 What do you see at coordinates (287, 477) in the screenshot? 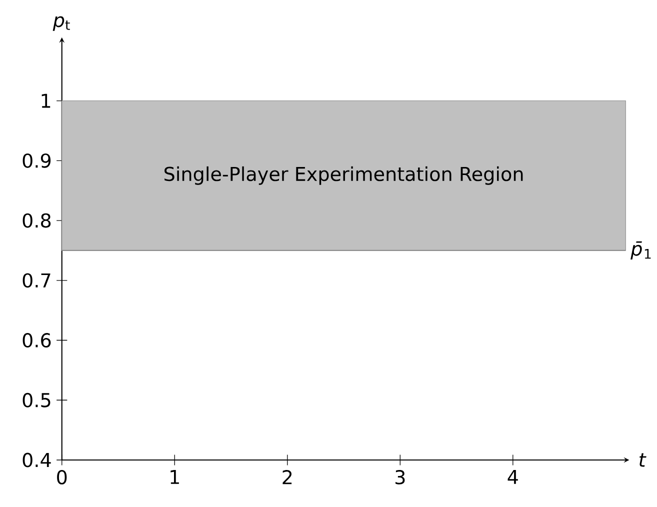
I see `x-tick-label: 2` at bounding box center [287, 477].